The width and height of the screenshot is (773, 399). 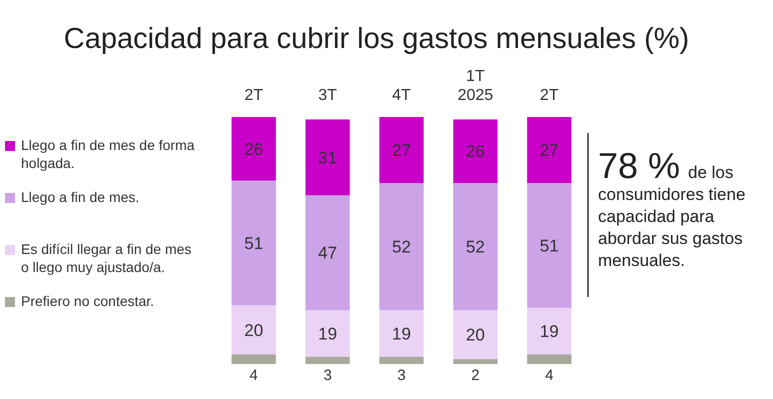 What do you see at coordinates (377, 39) in the screenshot?
I see `chart-title: Capacidad para cubrir los gastos mensuales (%)` at bounding box center [377, 39].